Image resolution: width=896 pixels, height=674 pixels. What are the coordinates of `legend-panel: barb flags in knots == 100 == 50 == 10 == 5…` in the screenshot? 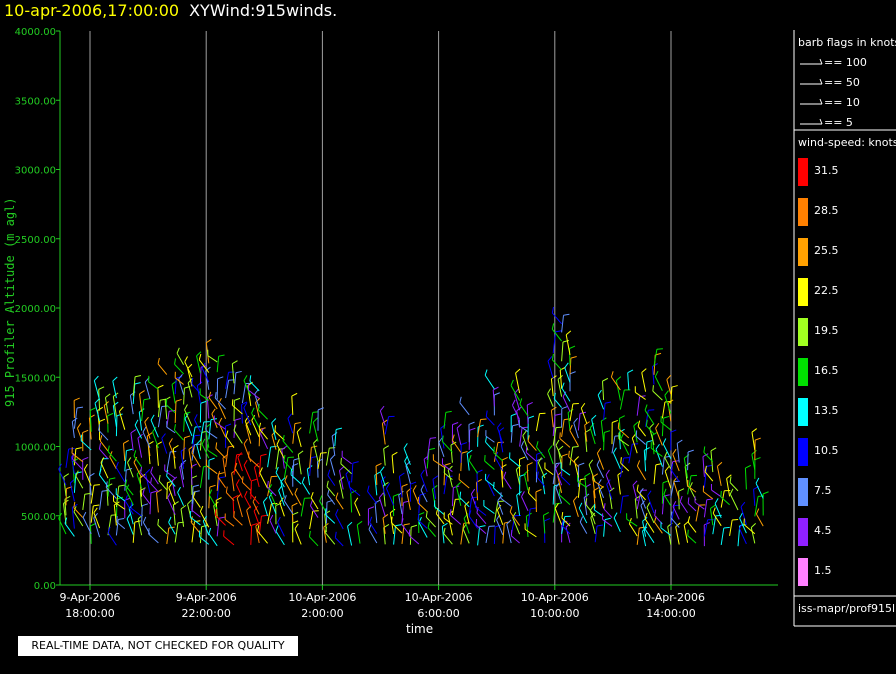 It's located at (845, 328).